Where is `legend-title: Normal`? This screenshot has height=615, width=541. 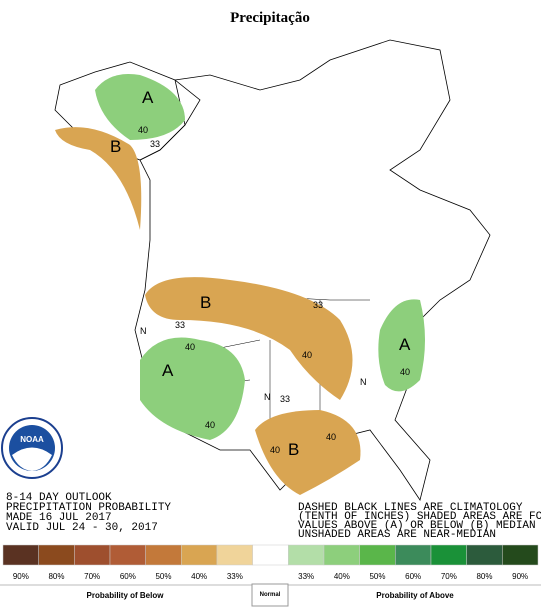 legend-title: Normal is located at coordinates (270, 595).